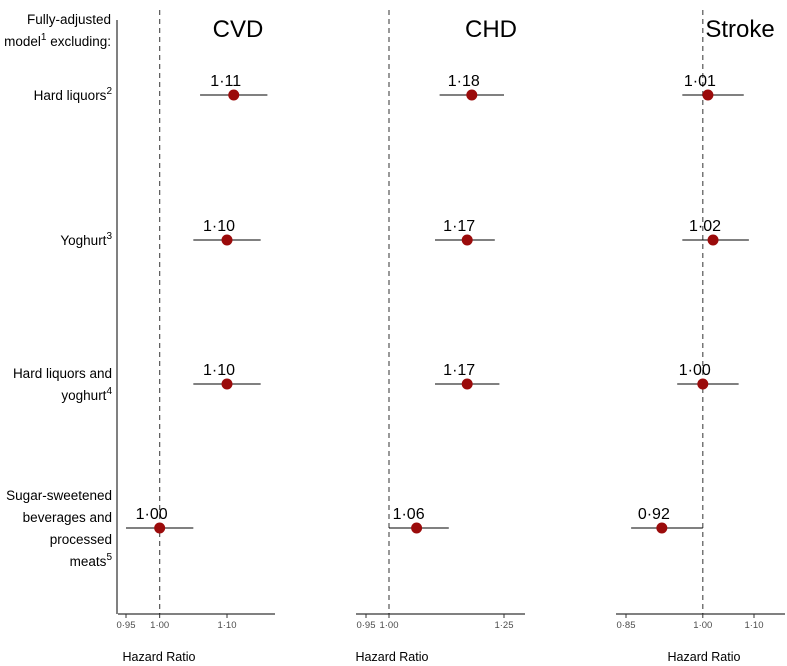 Image resolution: width=787 pixels, height=666 pixels. What do you see at coordinates (739, 29) in the screenshot?
I see `panel-title-stroke: Stroke` at bounding box center [739, 29].